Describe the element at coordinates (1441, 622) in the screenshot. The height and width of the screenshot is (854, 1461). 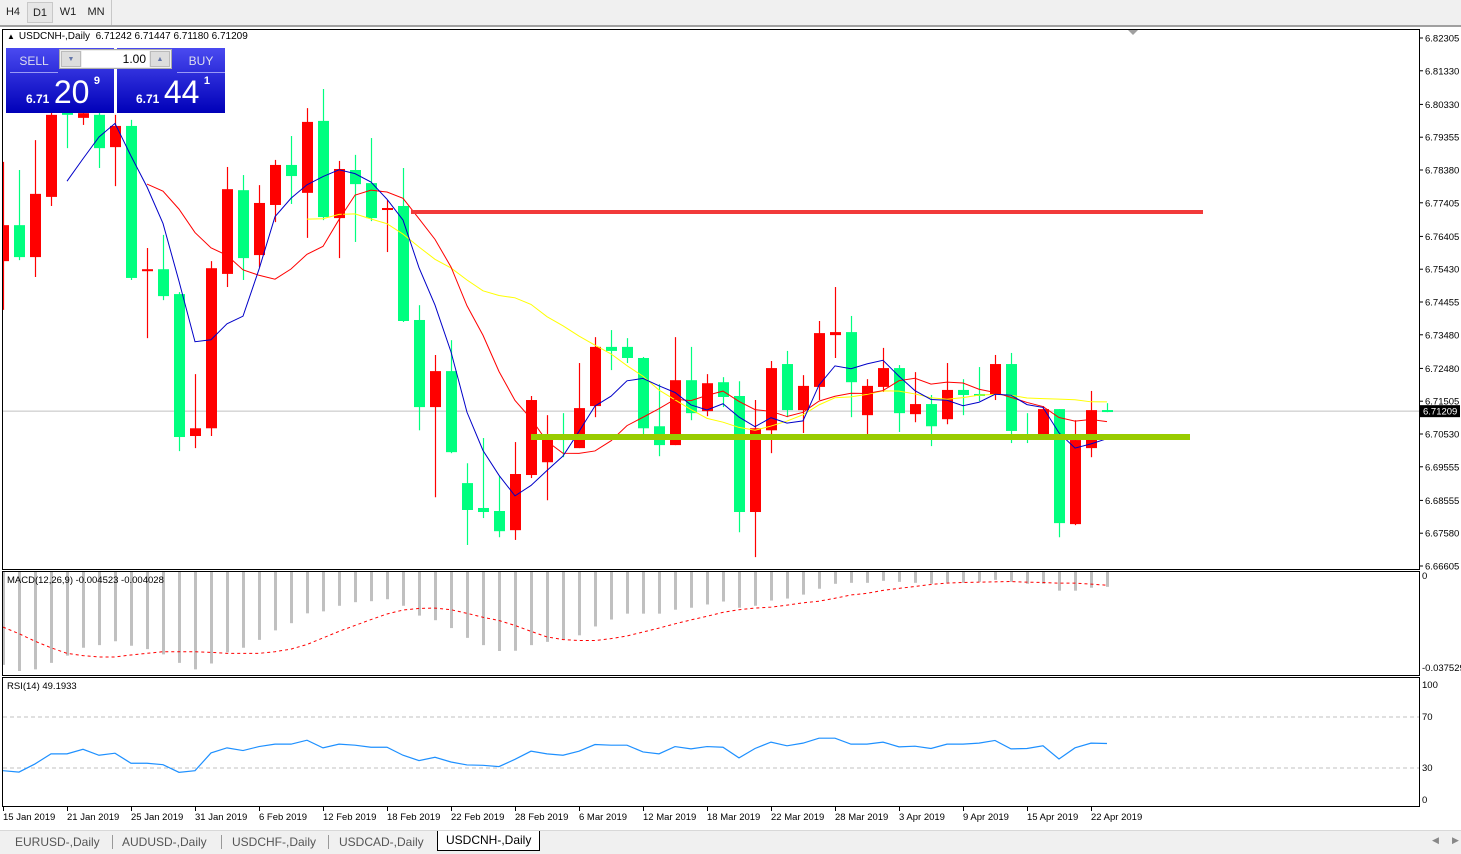
I see `macd-axis: 0 -0.037529` at that location.